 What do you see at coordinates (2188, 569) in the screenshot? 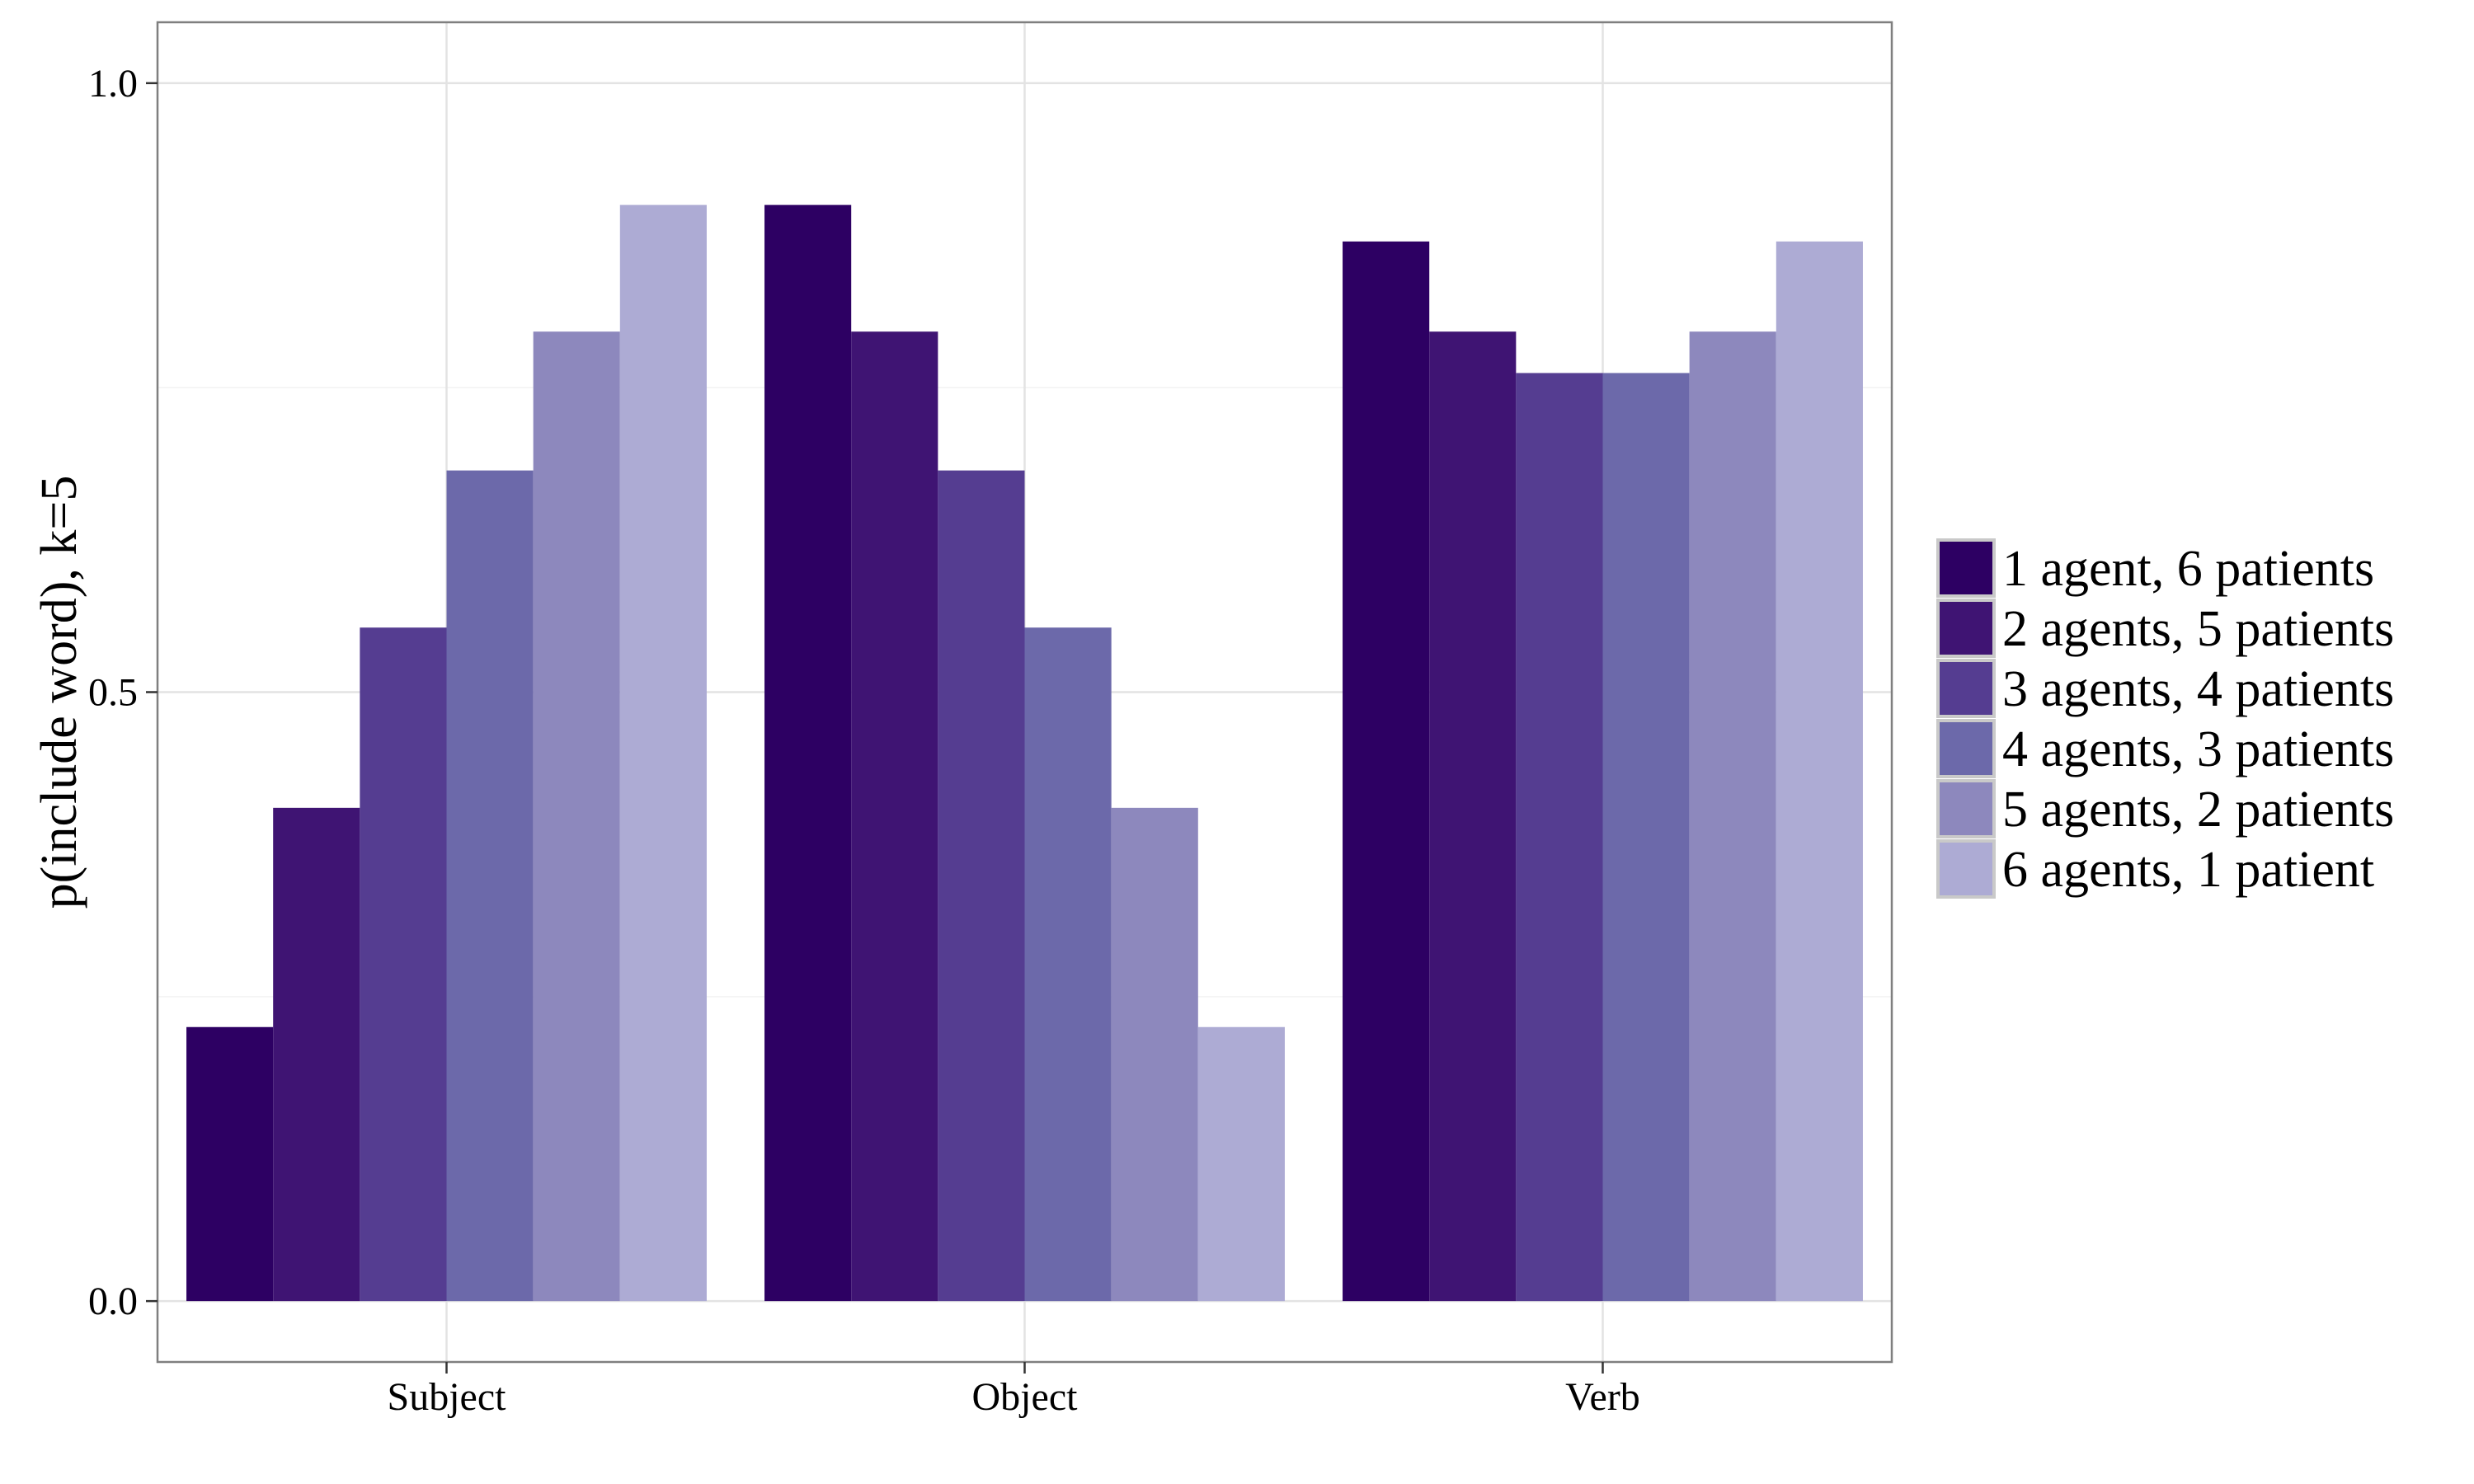
I see `legend-label: 1 agent, 6 patients` at bounding box center [2188, 569].